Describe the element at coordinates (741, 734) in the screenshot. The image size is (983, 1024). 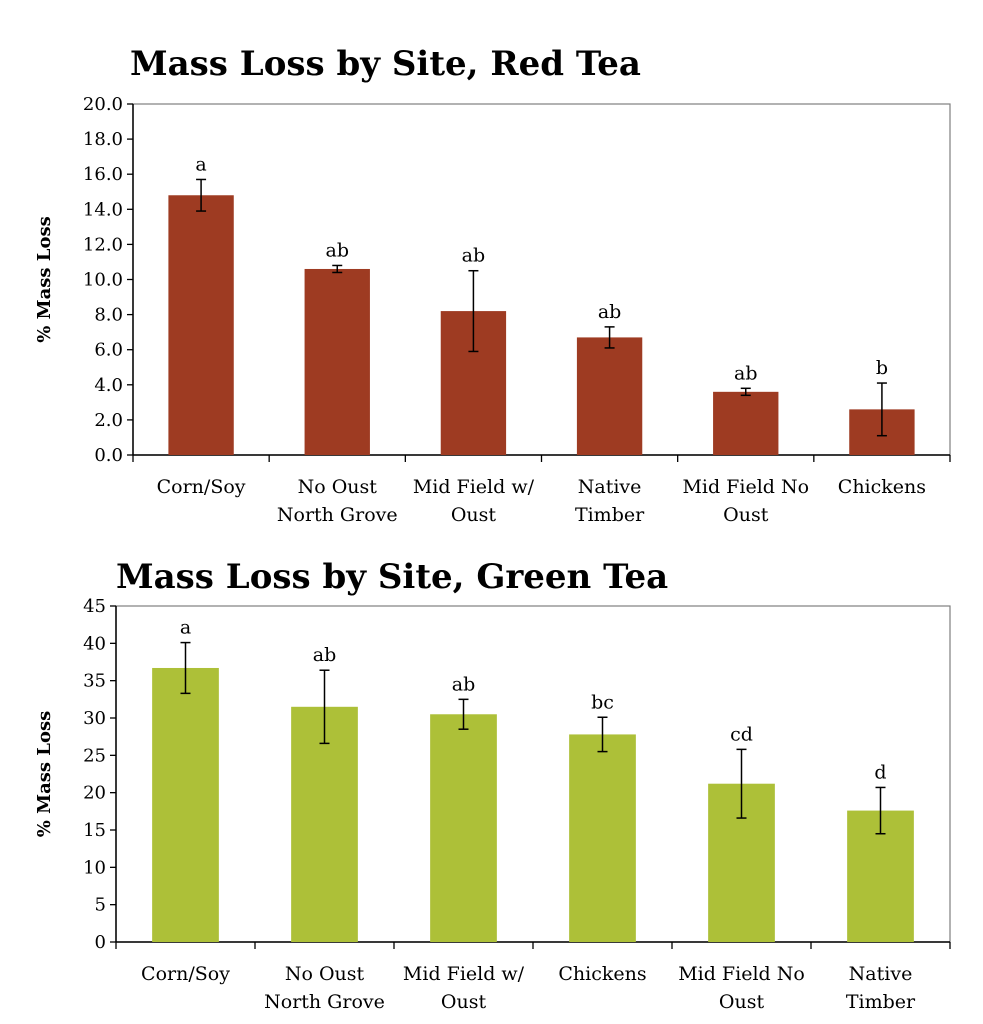
I see `significance-letter: cd` at that location.